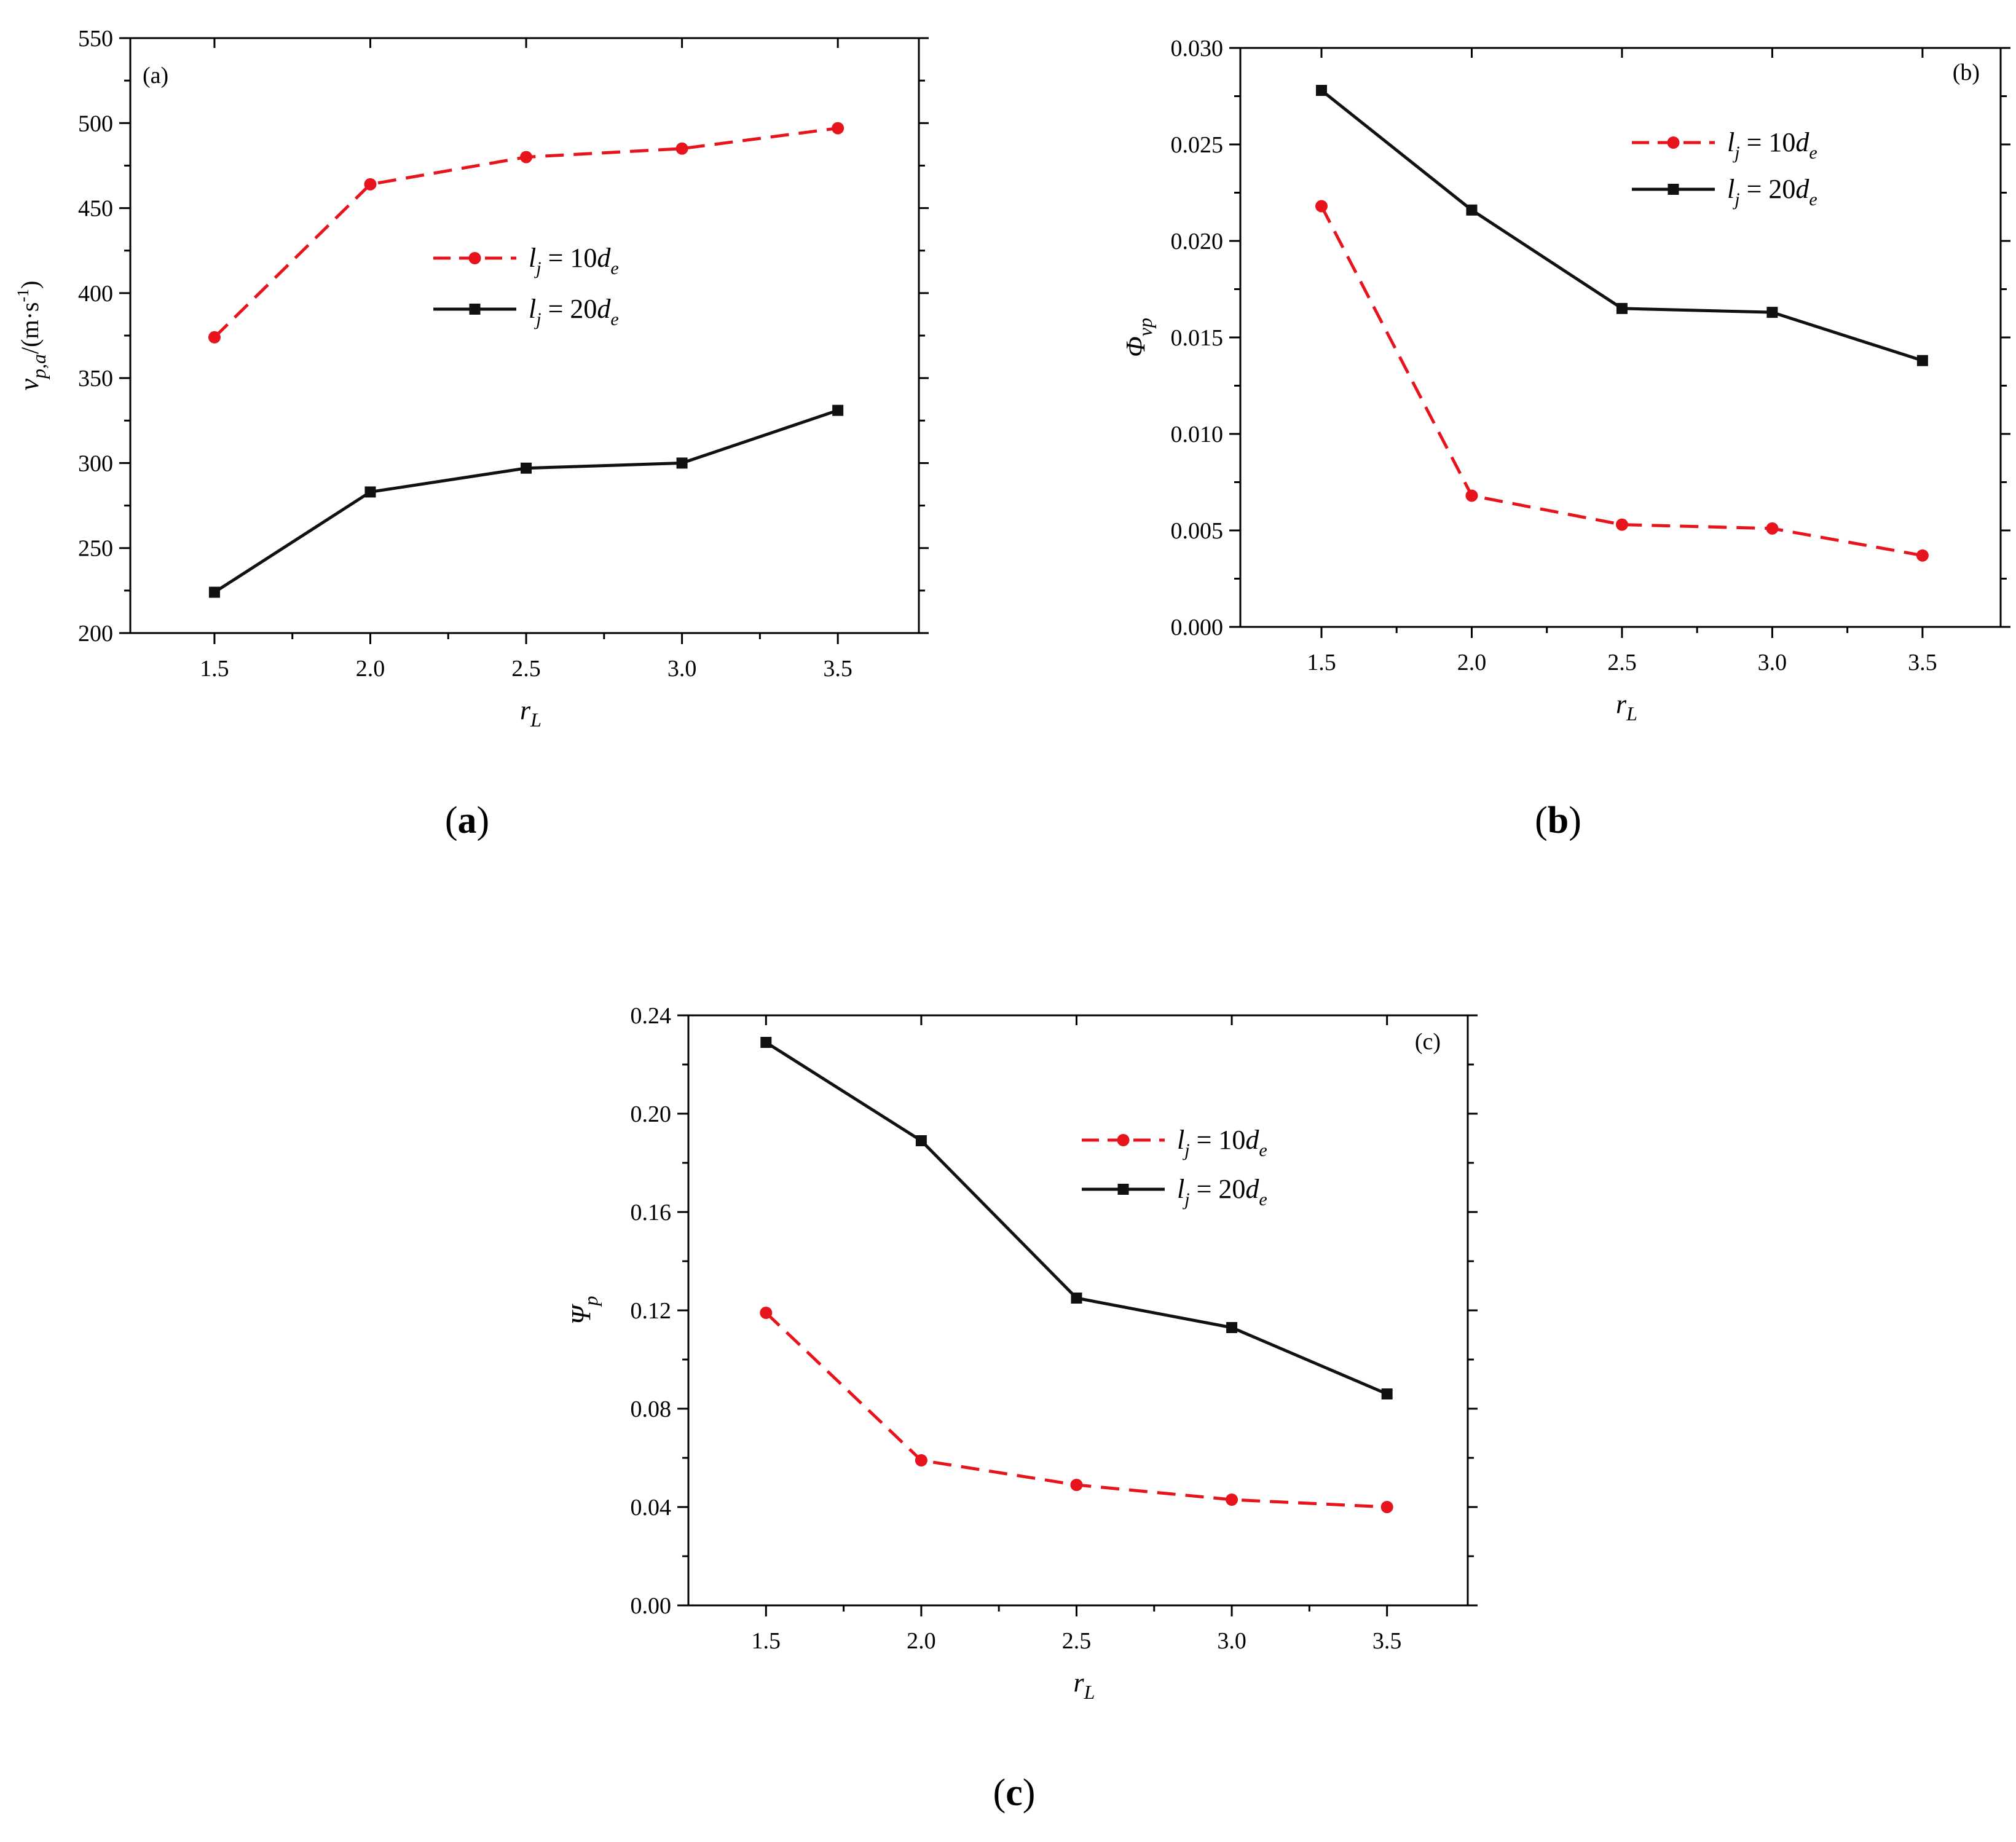 The height and width of the screenshot is (1842, 2016). Describe the element at coordinates (1014, 1793) in the screenshot. I see `caption-letter: c` at that location.